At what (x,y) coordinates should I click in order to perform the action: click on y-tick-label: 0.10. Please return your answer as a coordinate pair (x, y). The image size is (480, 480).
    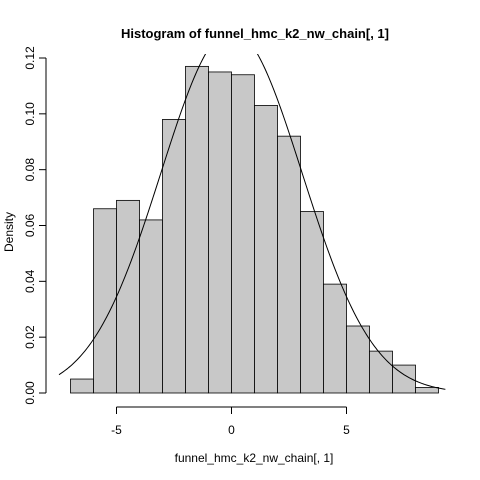
    Looking at the image, I should click on (30, 114).